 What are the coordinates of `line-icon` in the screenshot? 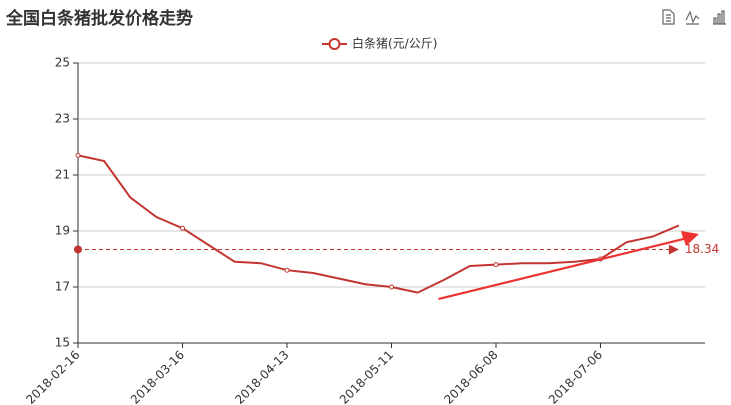 It's located at (692, 17).